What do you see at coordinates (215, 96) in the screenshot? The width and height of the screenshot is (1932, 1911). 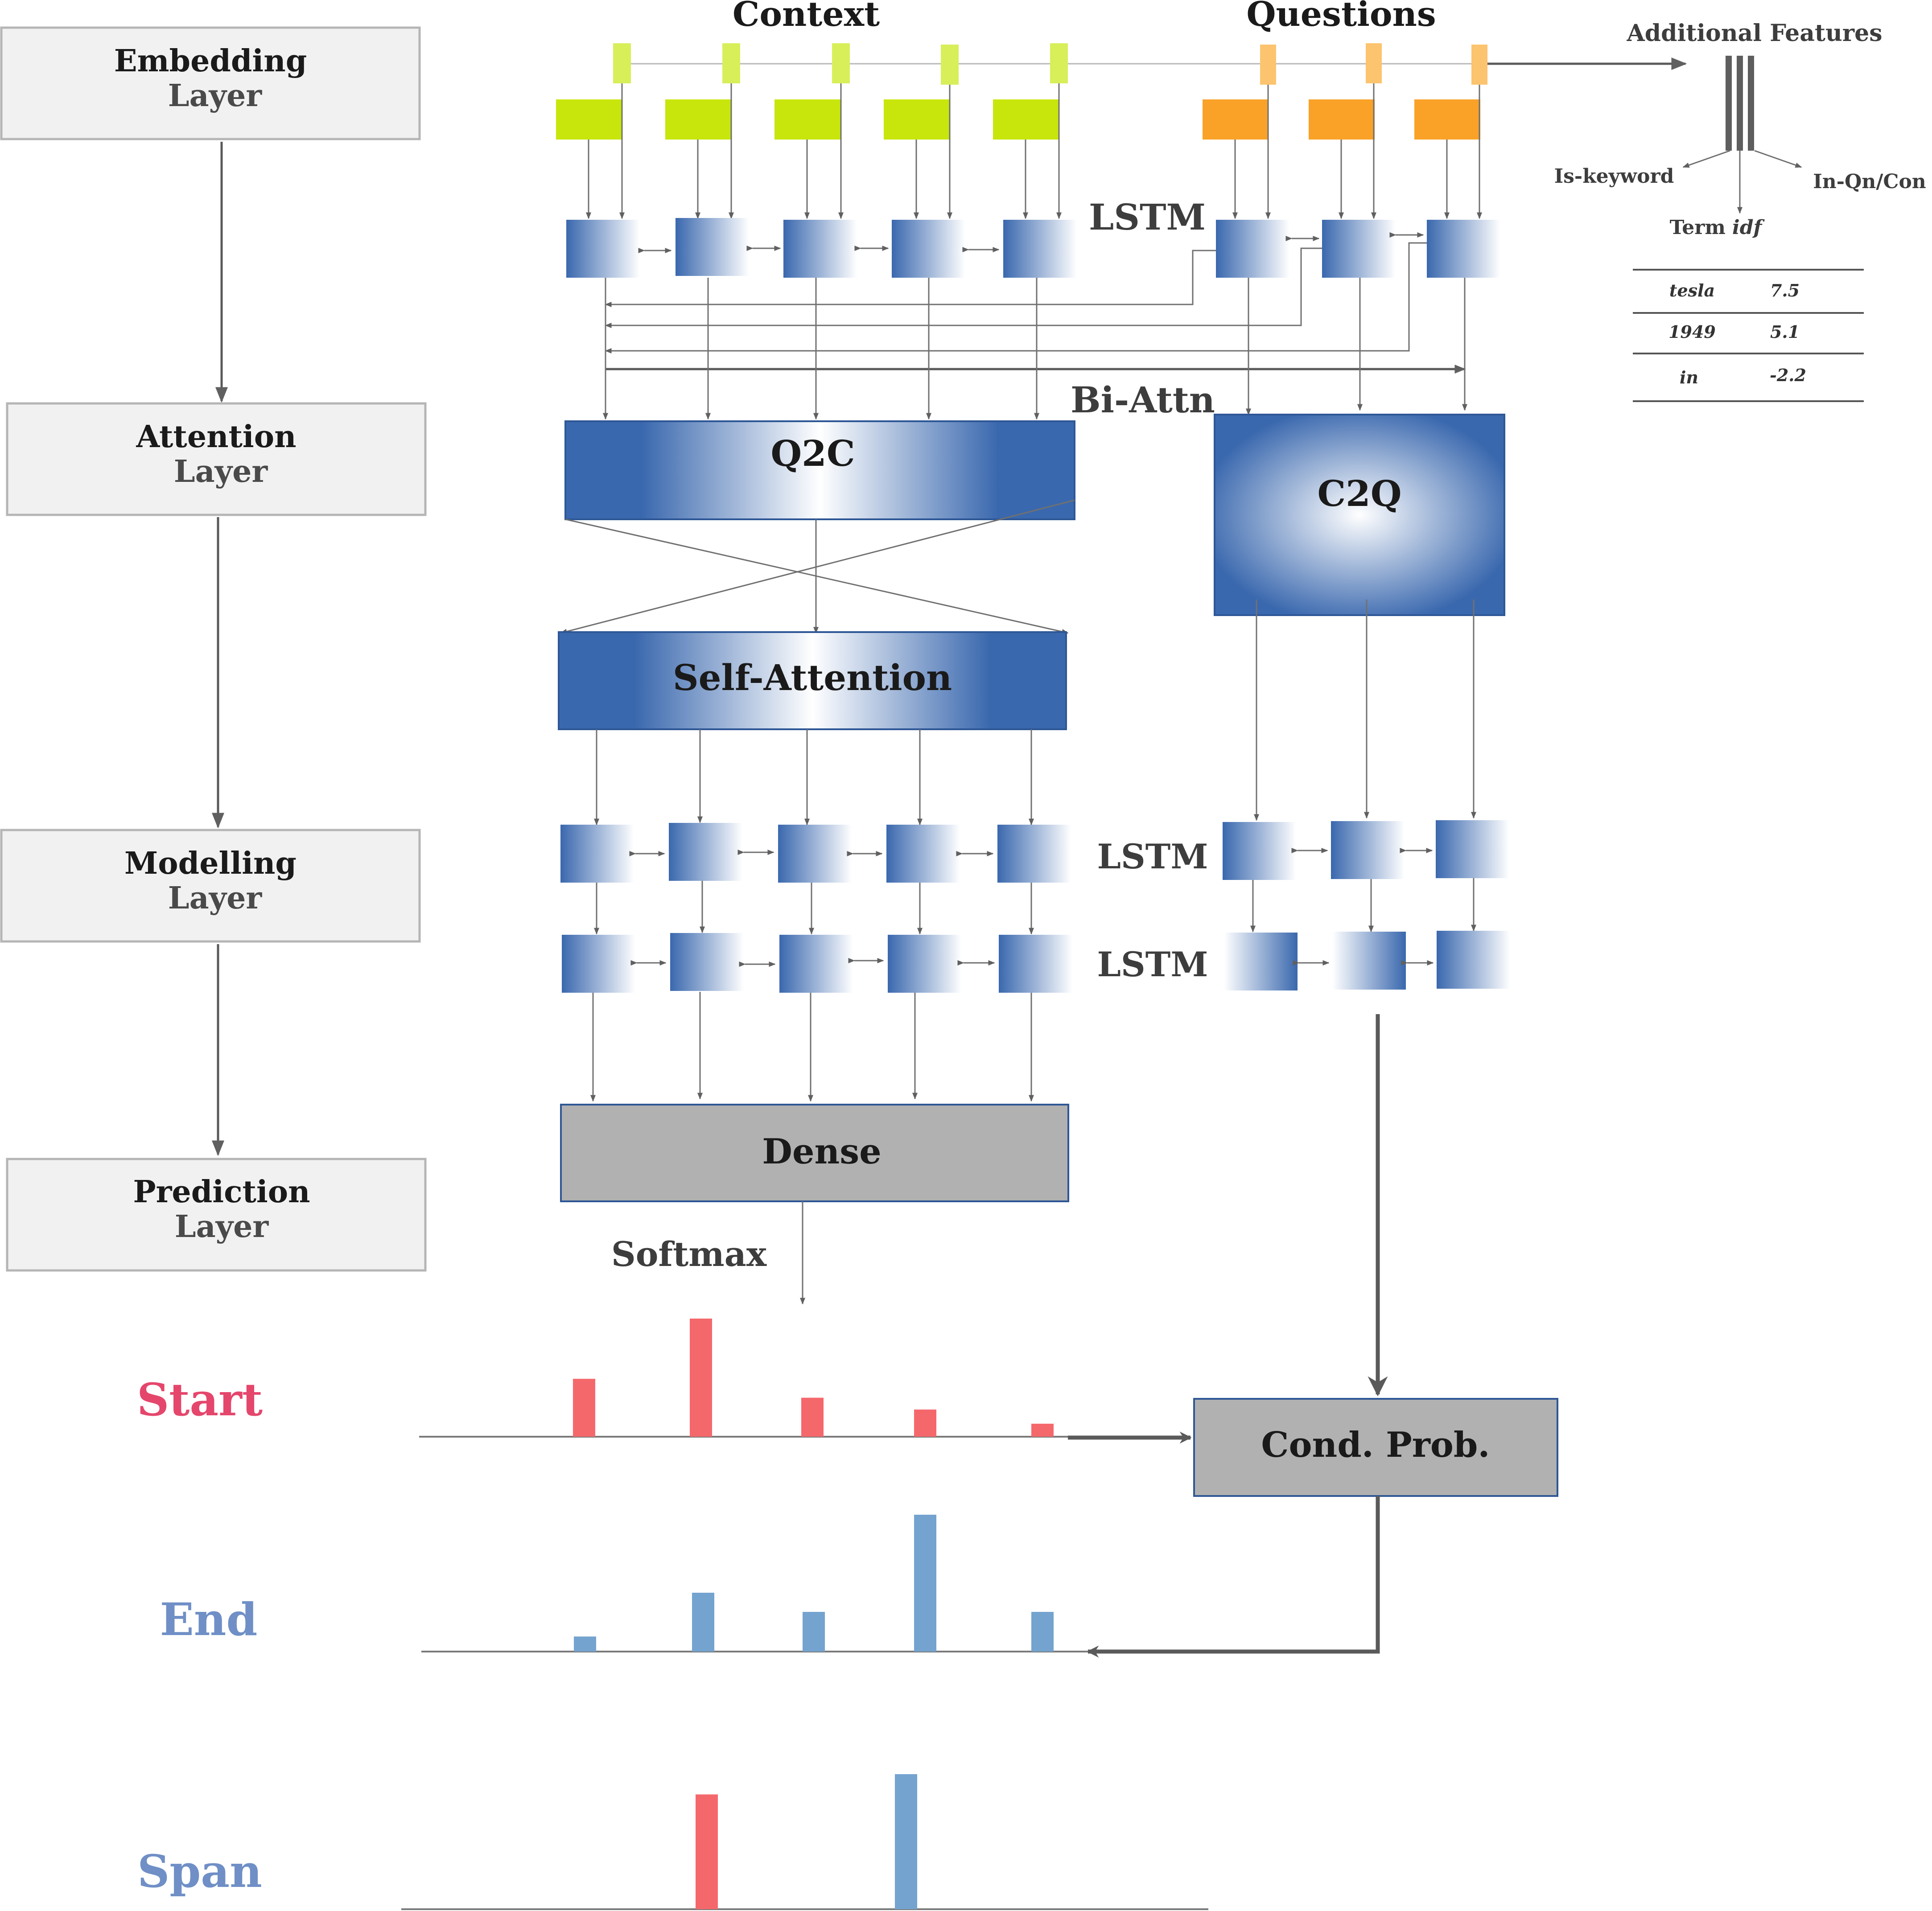 I see `embedding-layer-subtitle: Layer` at bounding box center [215, 96].